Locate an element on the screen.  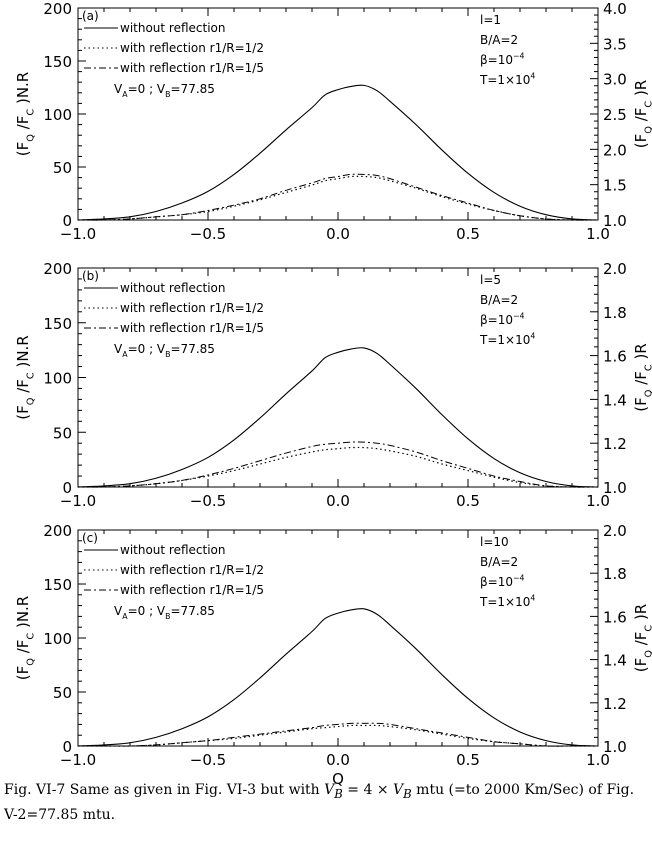
y-right-tick-label: 4.0 is located at coordinates (615, 9).